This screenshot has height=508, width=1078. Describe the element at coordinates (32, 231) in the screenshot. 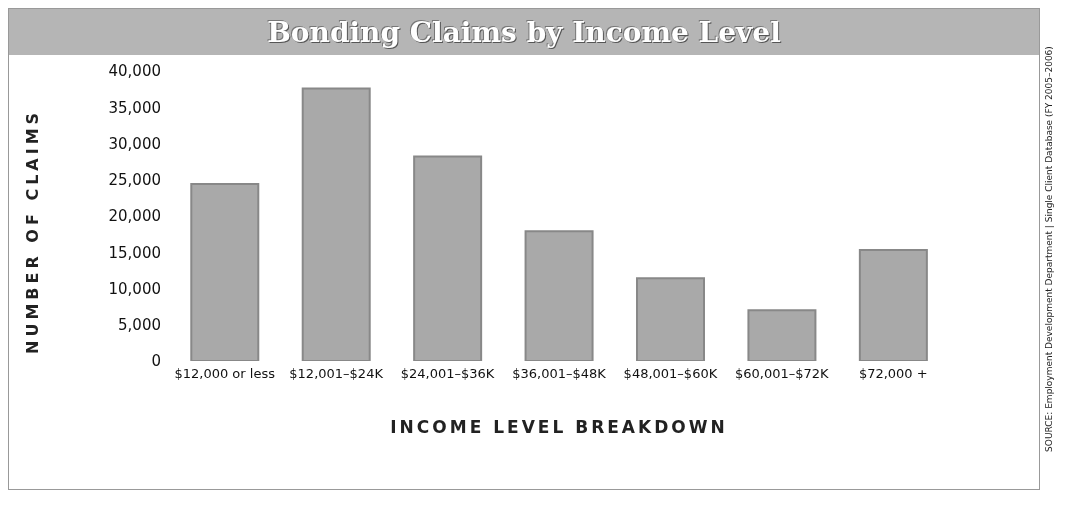

I see `y-axis-title: NUMBER OF CLAIMS` at that location.